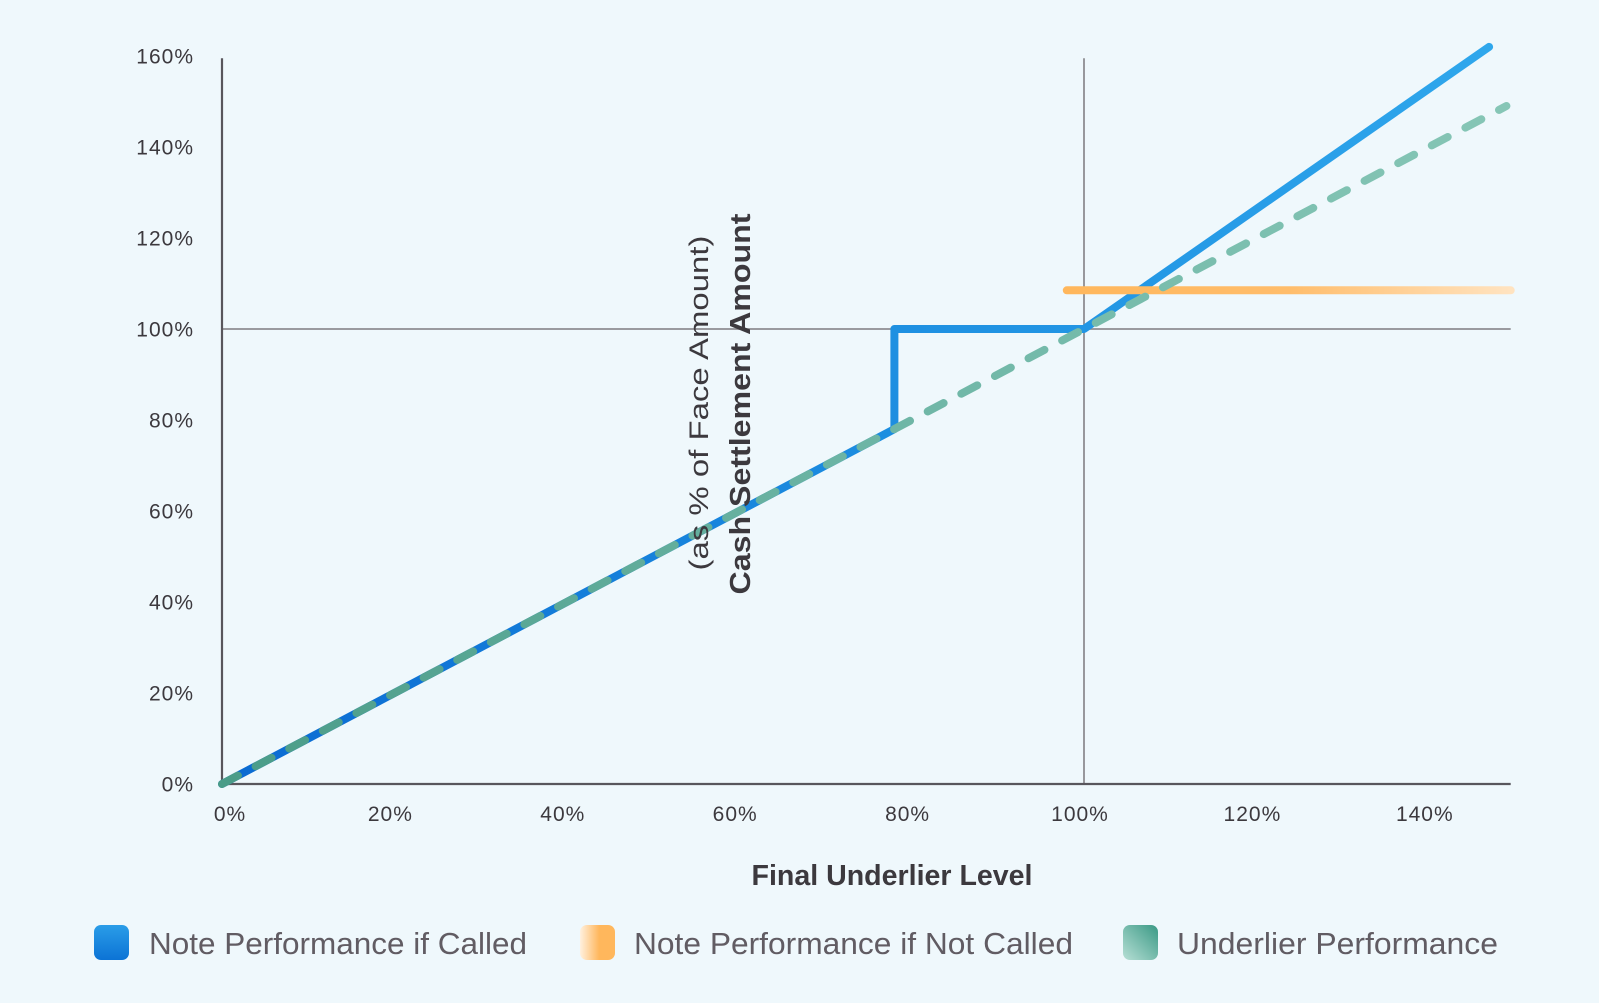 Image resolution: width=1599 pixels, height=1003 pixels. Describe the element at coordinates (1337, 943) in the screenshot. I see `legend-label: Underlier Performance` at that location.